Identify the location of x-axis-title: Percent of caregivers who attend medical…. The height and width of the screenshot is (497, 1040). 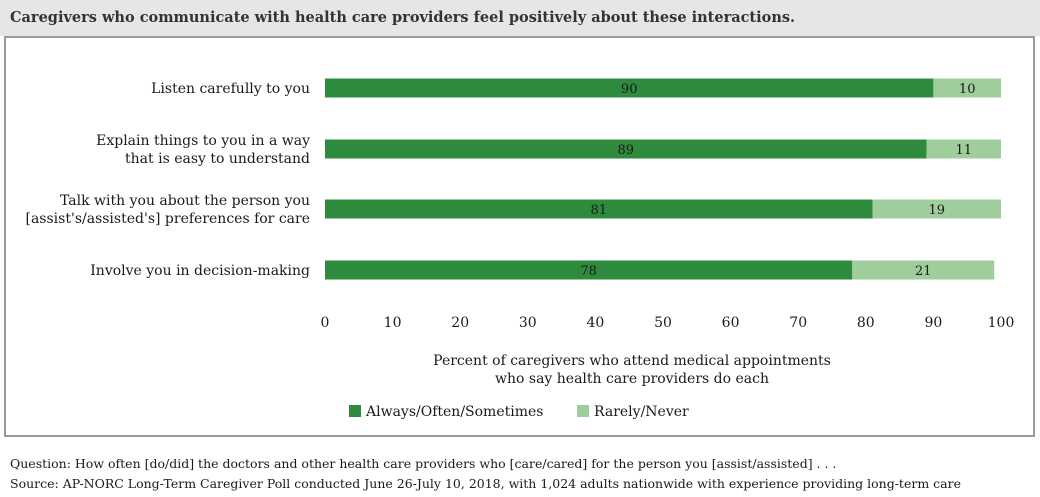
(632, 370).